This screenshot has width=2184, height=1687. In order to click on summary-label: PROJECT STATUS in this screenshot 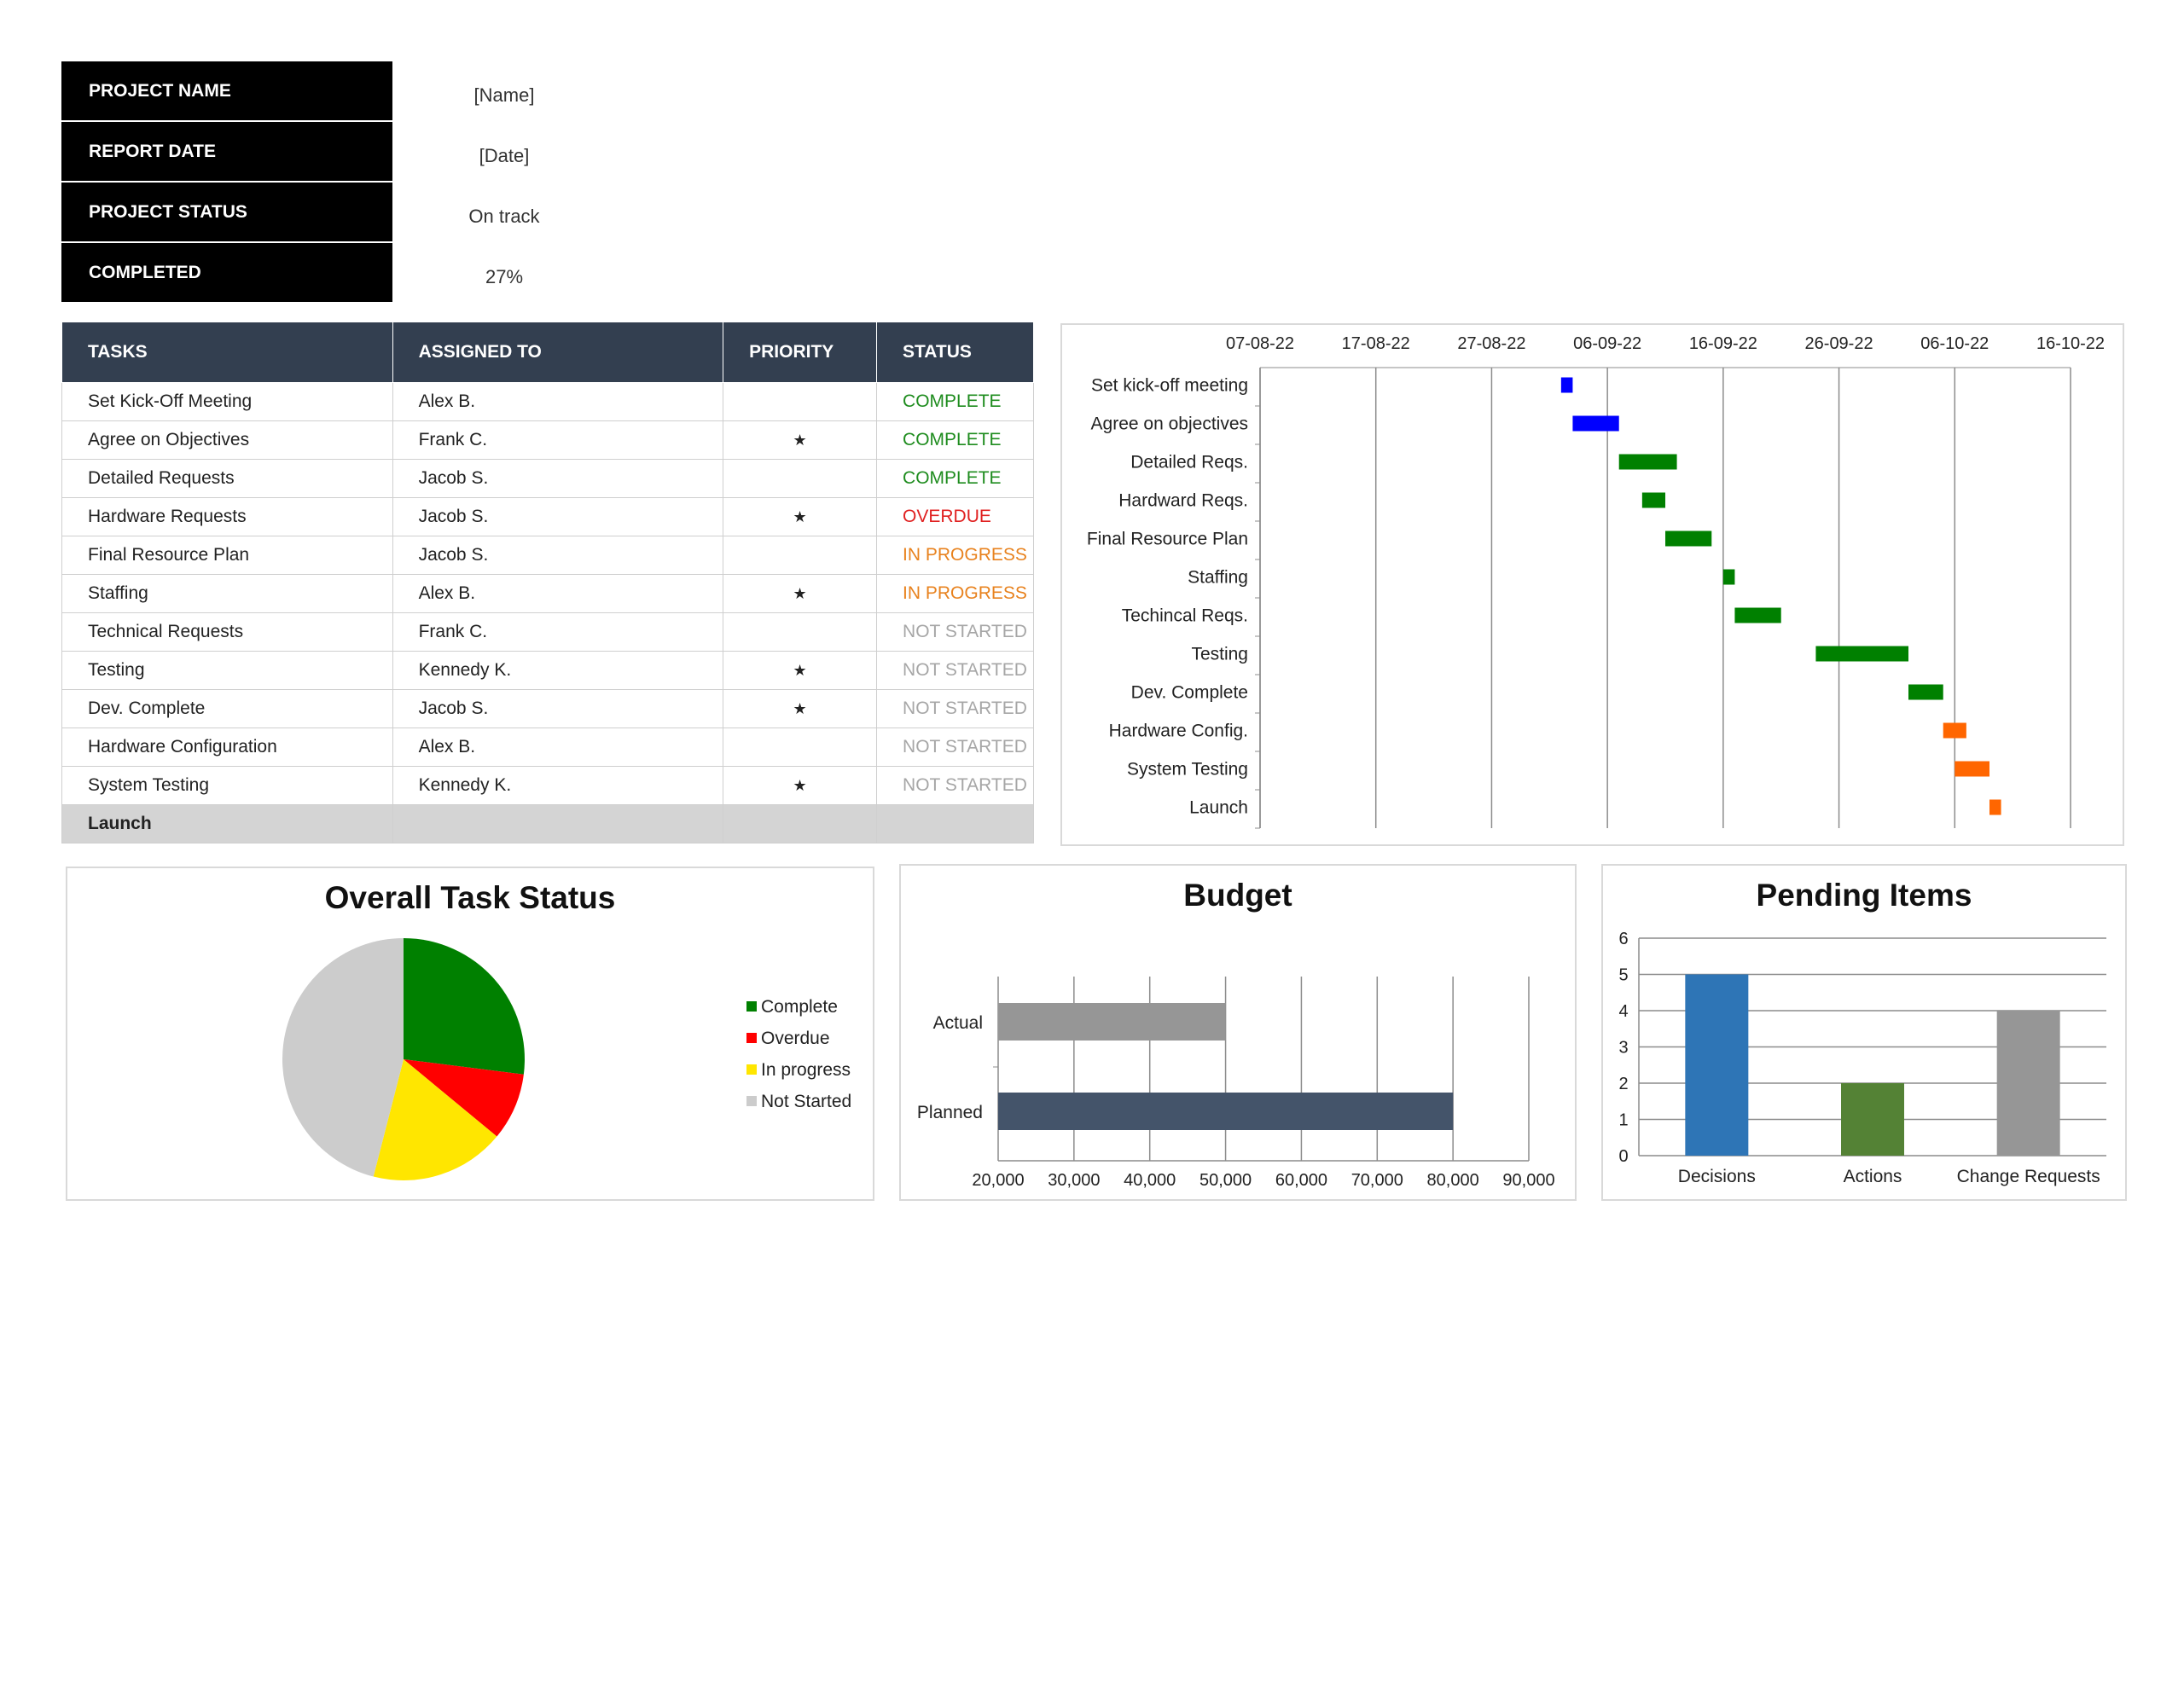, I will do `click(227, 212)`.